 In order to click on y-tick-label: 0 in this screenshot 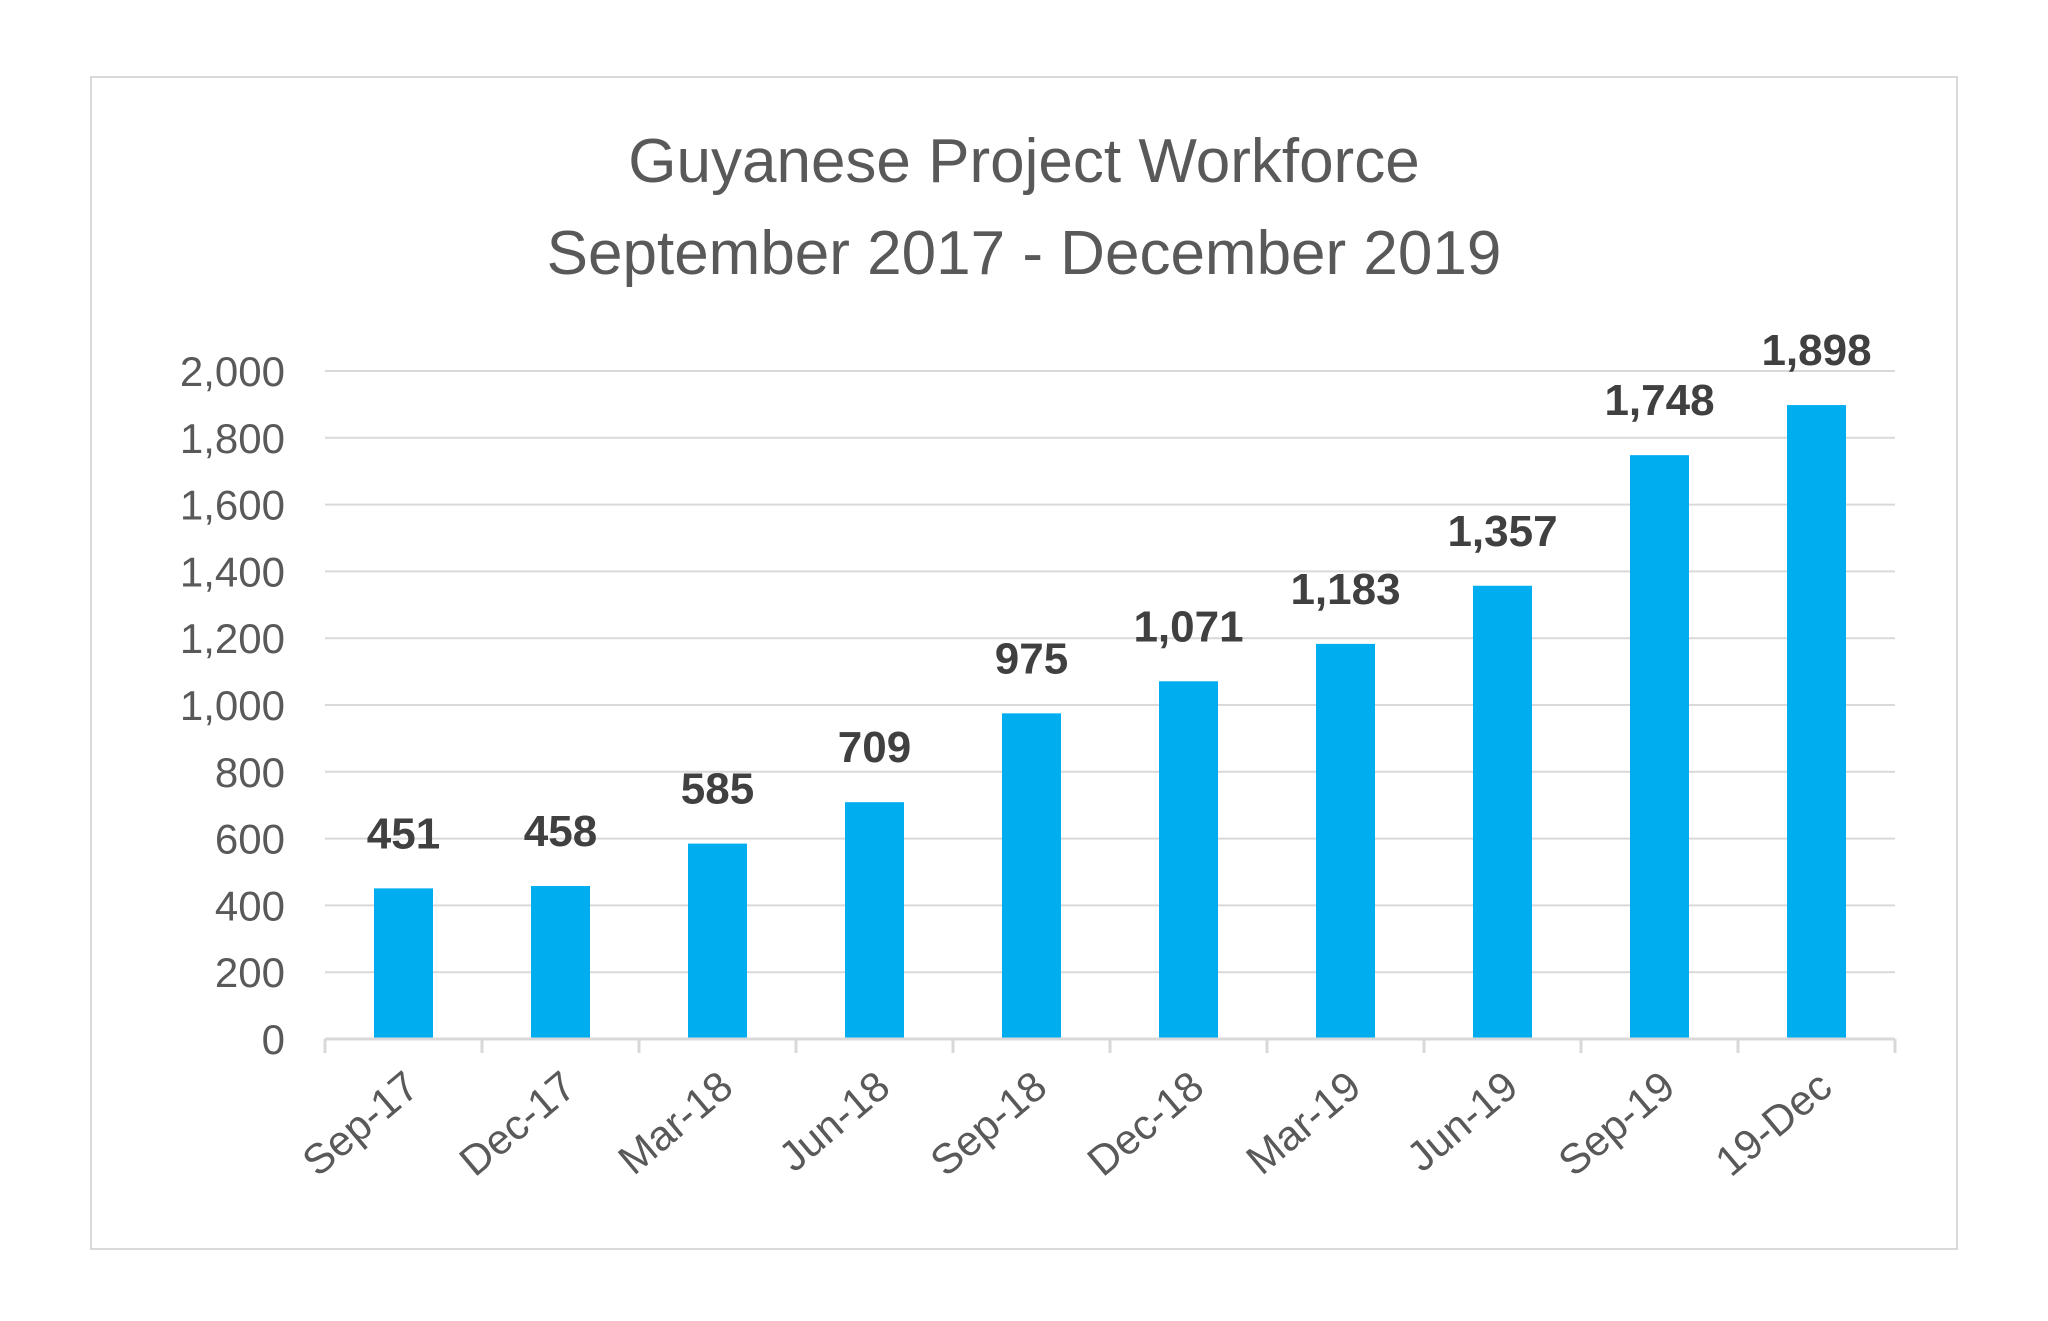, I will do `click(273, 1039)`.